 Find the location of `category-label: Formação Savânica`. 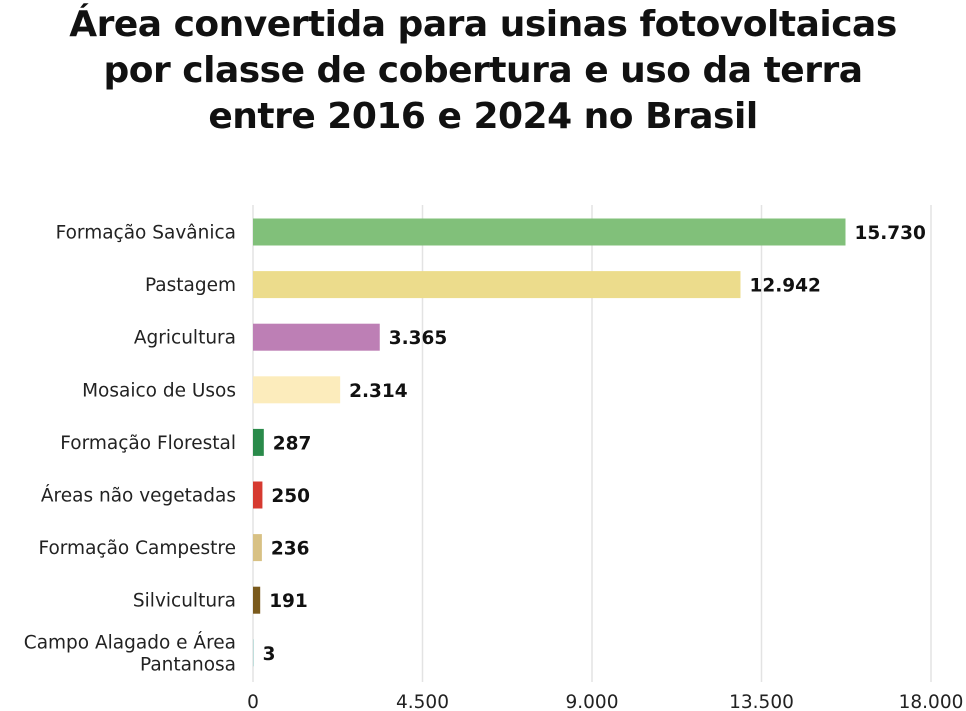

category-label: Formação Savânica is located at coordinates (146, 233).